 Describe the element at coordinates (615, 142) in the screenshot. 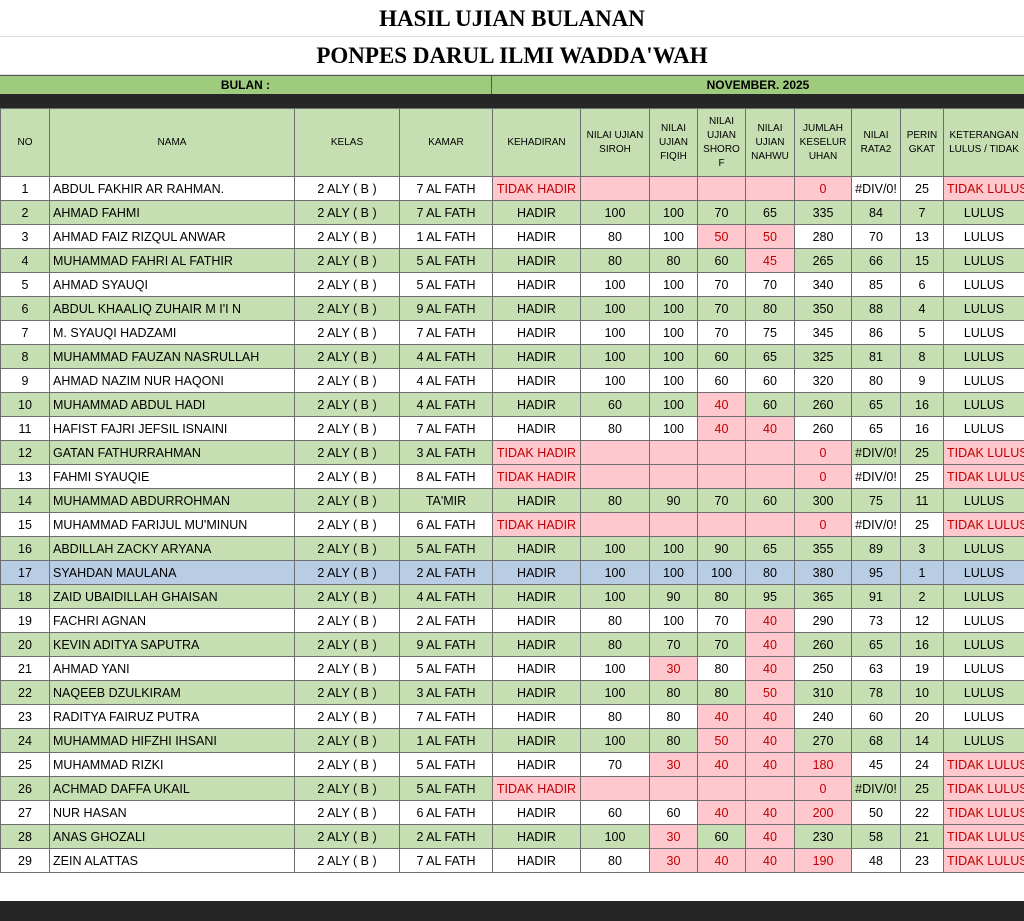

I see `column-header: NILAI UJIAN SIROH` at that location.